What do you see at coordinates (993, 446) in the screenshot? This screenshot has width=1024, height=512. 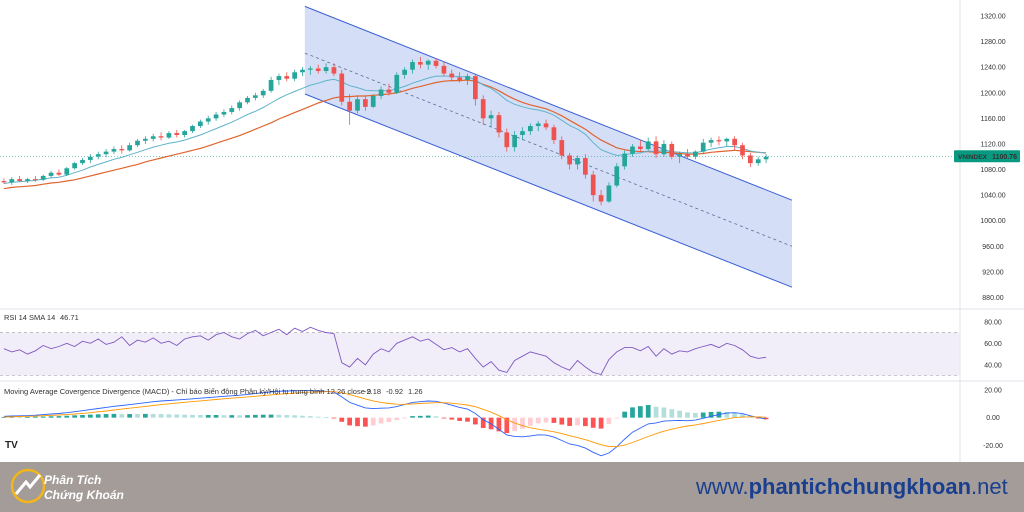 I see `macd-tick-label: -20.00` at bounding box center [993, 446].